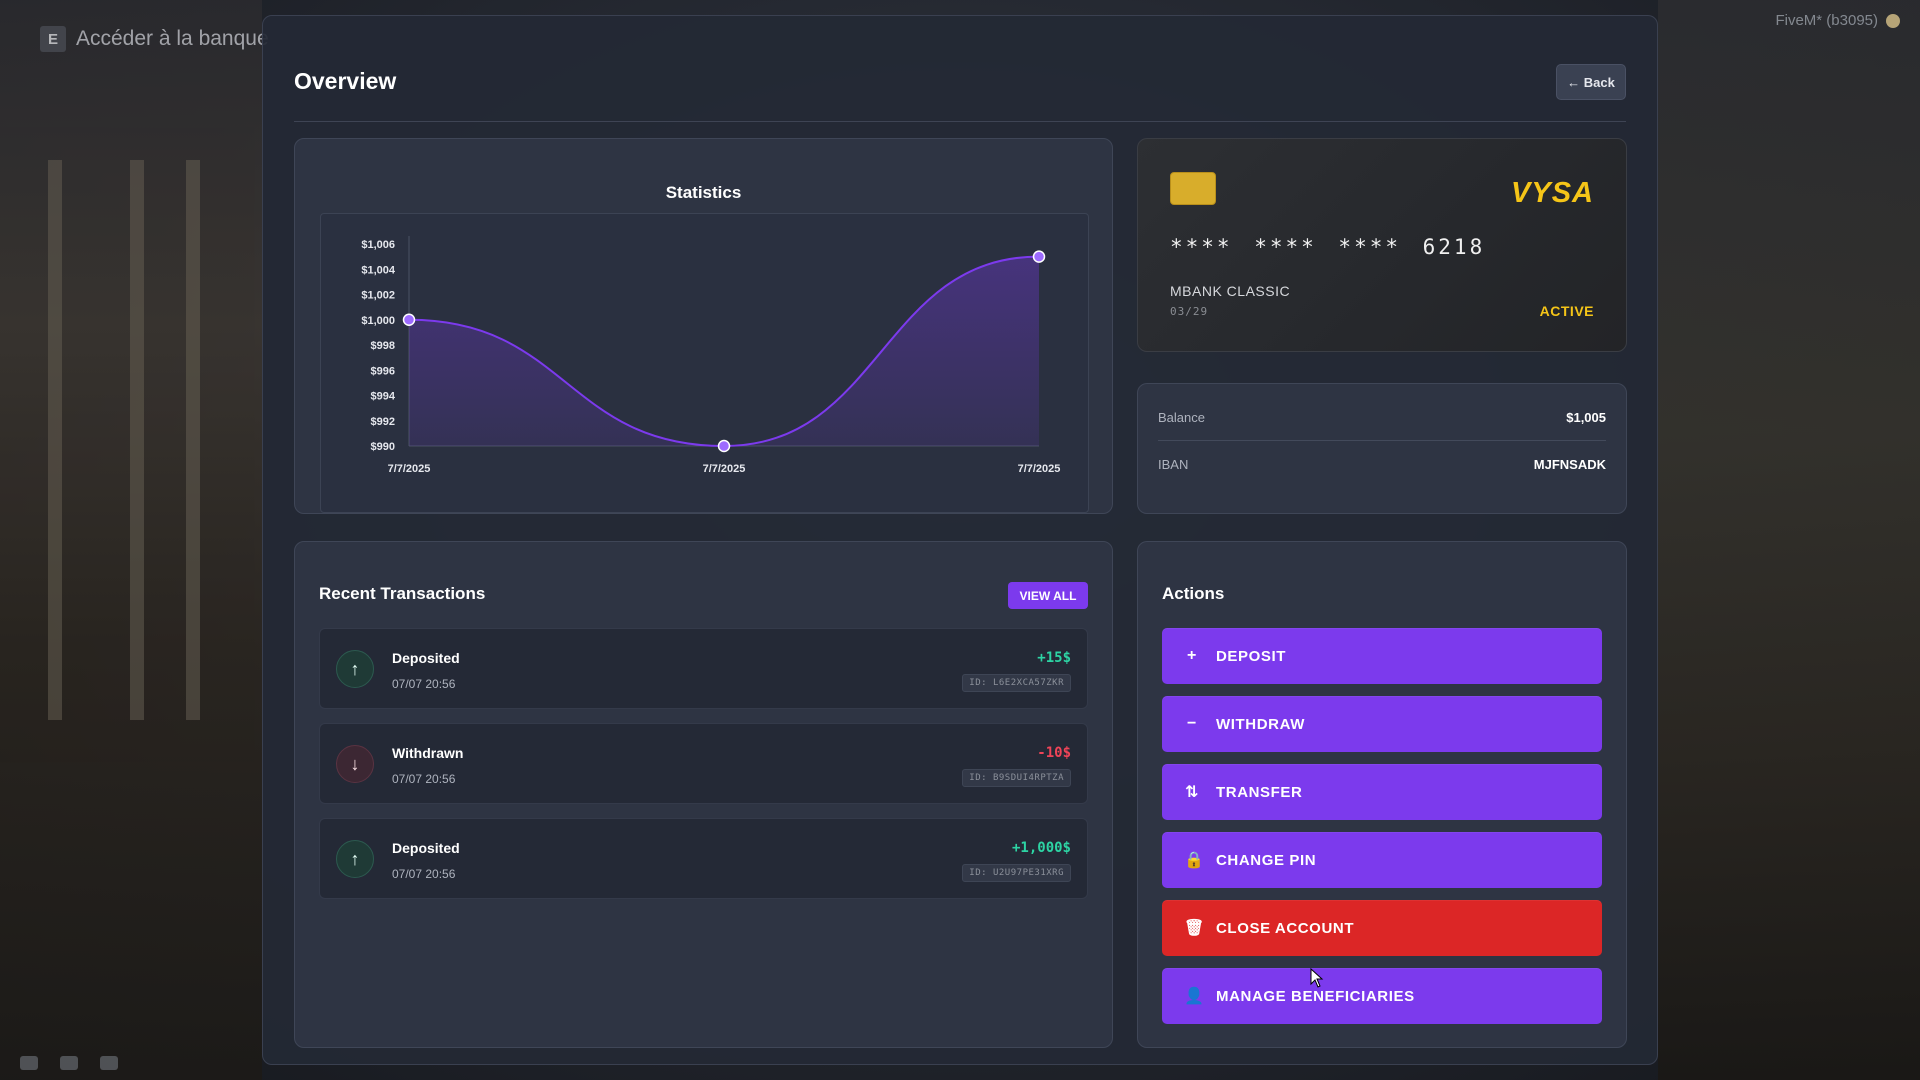  What do you see at coordinates (383, 447) in the screenshot?
I see `y-tick-label: $990` at bounding box center [383, 447].